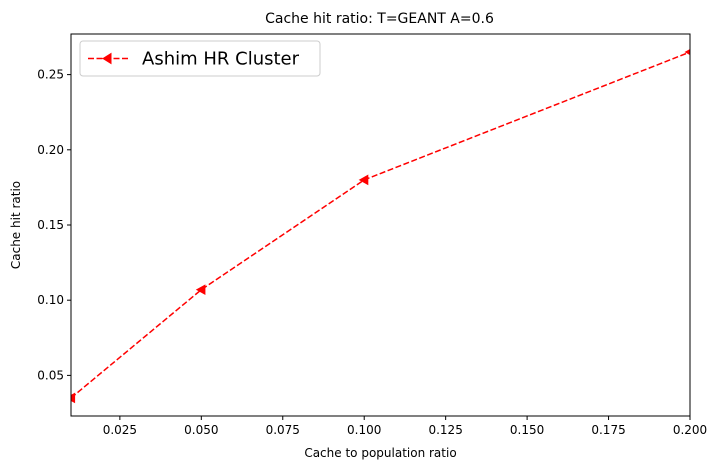 The image size is (719, 474). Describe the element at coordinates (283, 430) in the screenshot. I see `x-tick-label: 0.075` at that location.